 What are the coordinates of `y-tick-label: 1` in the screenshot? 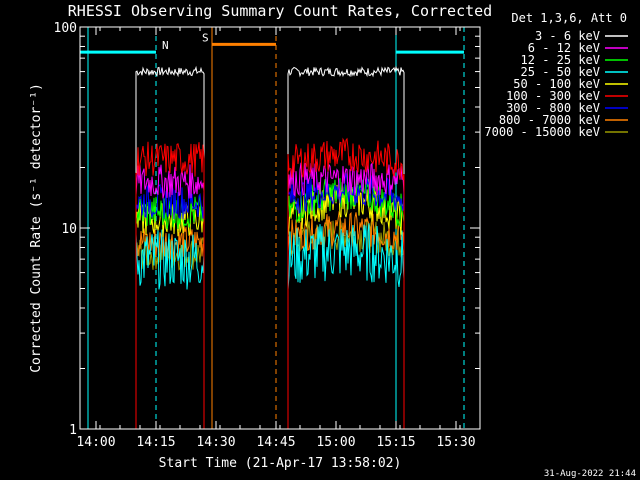 It's located at (73, 430).